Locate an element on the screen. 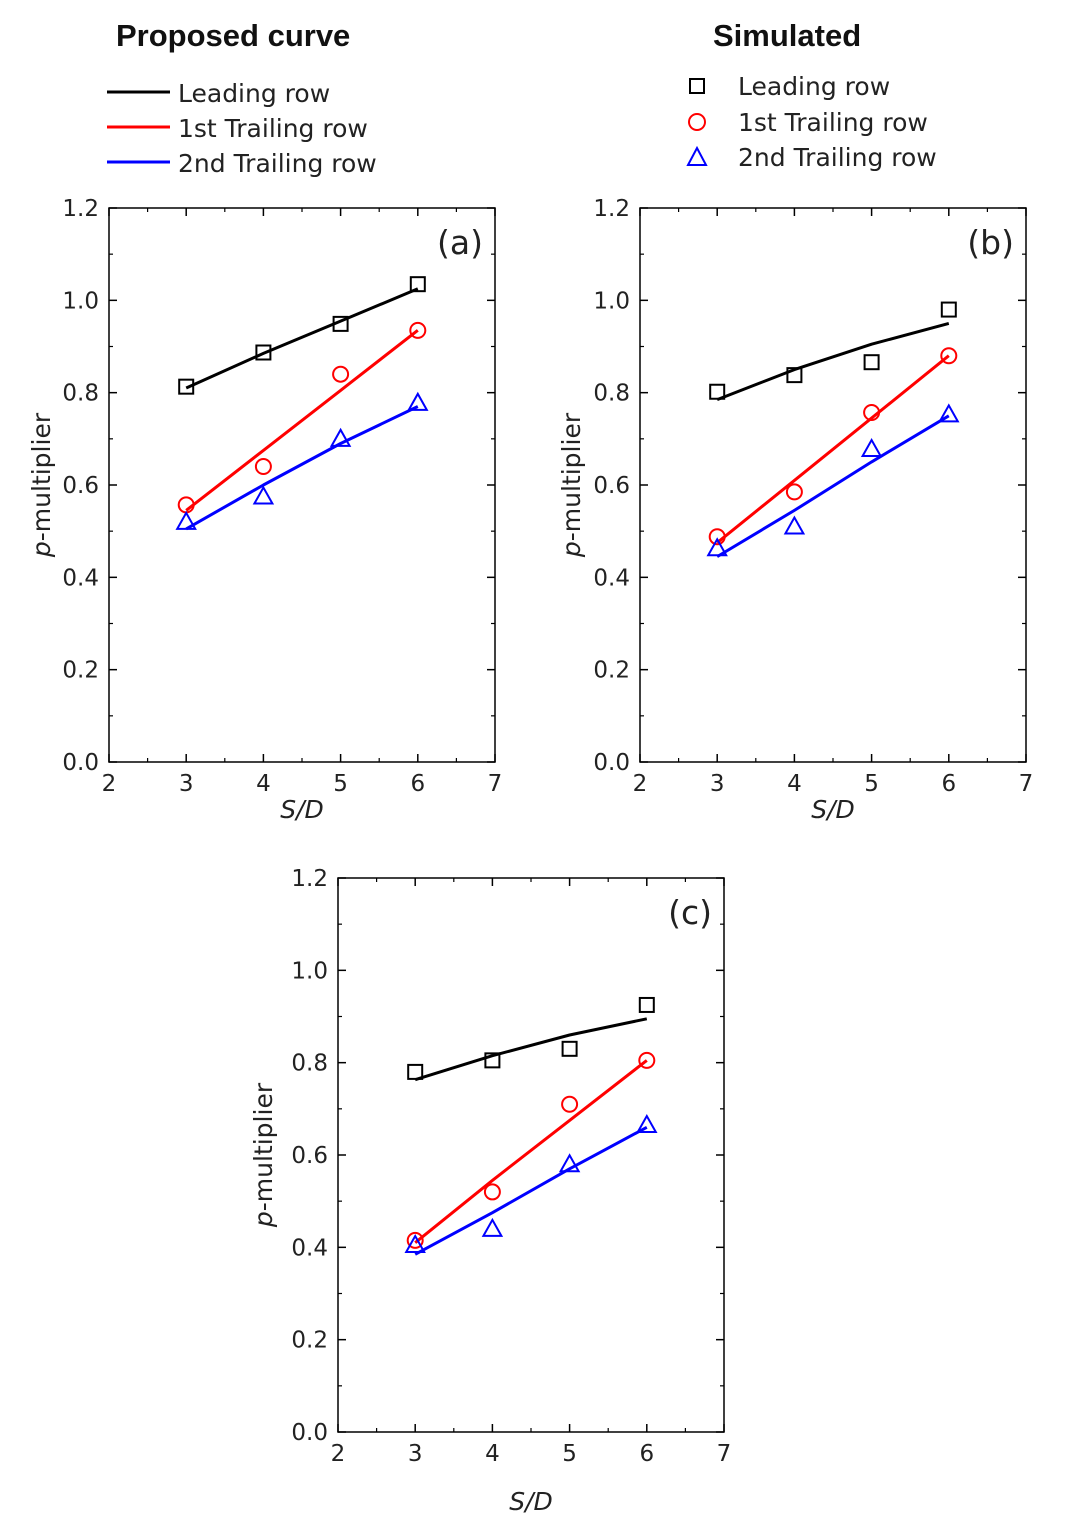 The image size is (1071, 1534). legend-sim-trailing1-label: 1st Trailing row is located at coordinates (833, 122).